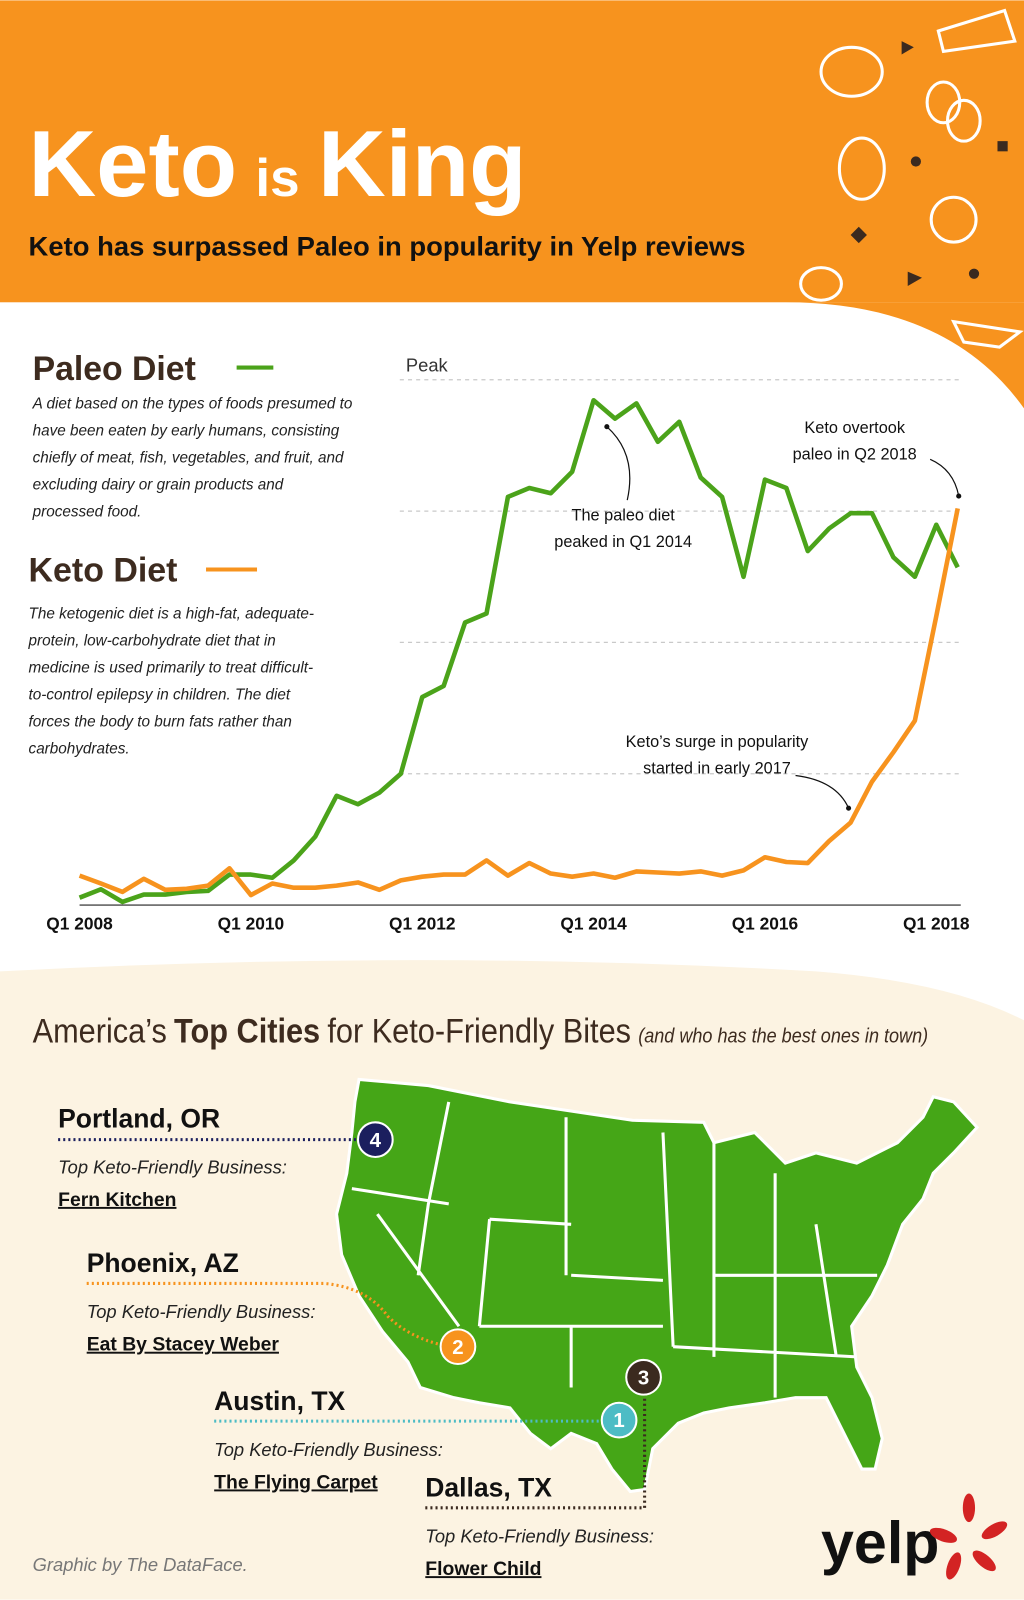 Image resolution: width=1024 pixels, height=1600 pixels. Describe the element at coordinates (160, 722) in the screenshot. I see `legend-description: forces the body to burn fats rather than` at that location.